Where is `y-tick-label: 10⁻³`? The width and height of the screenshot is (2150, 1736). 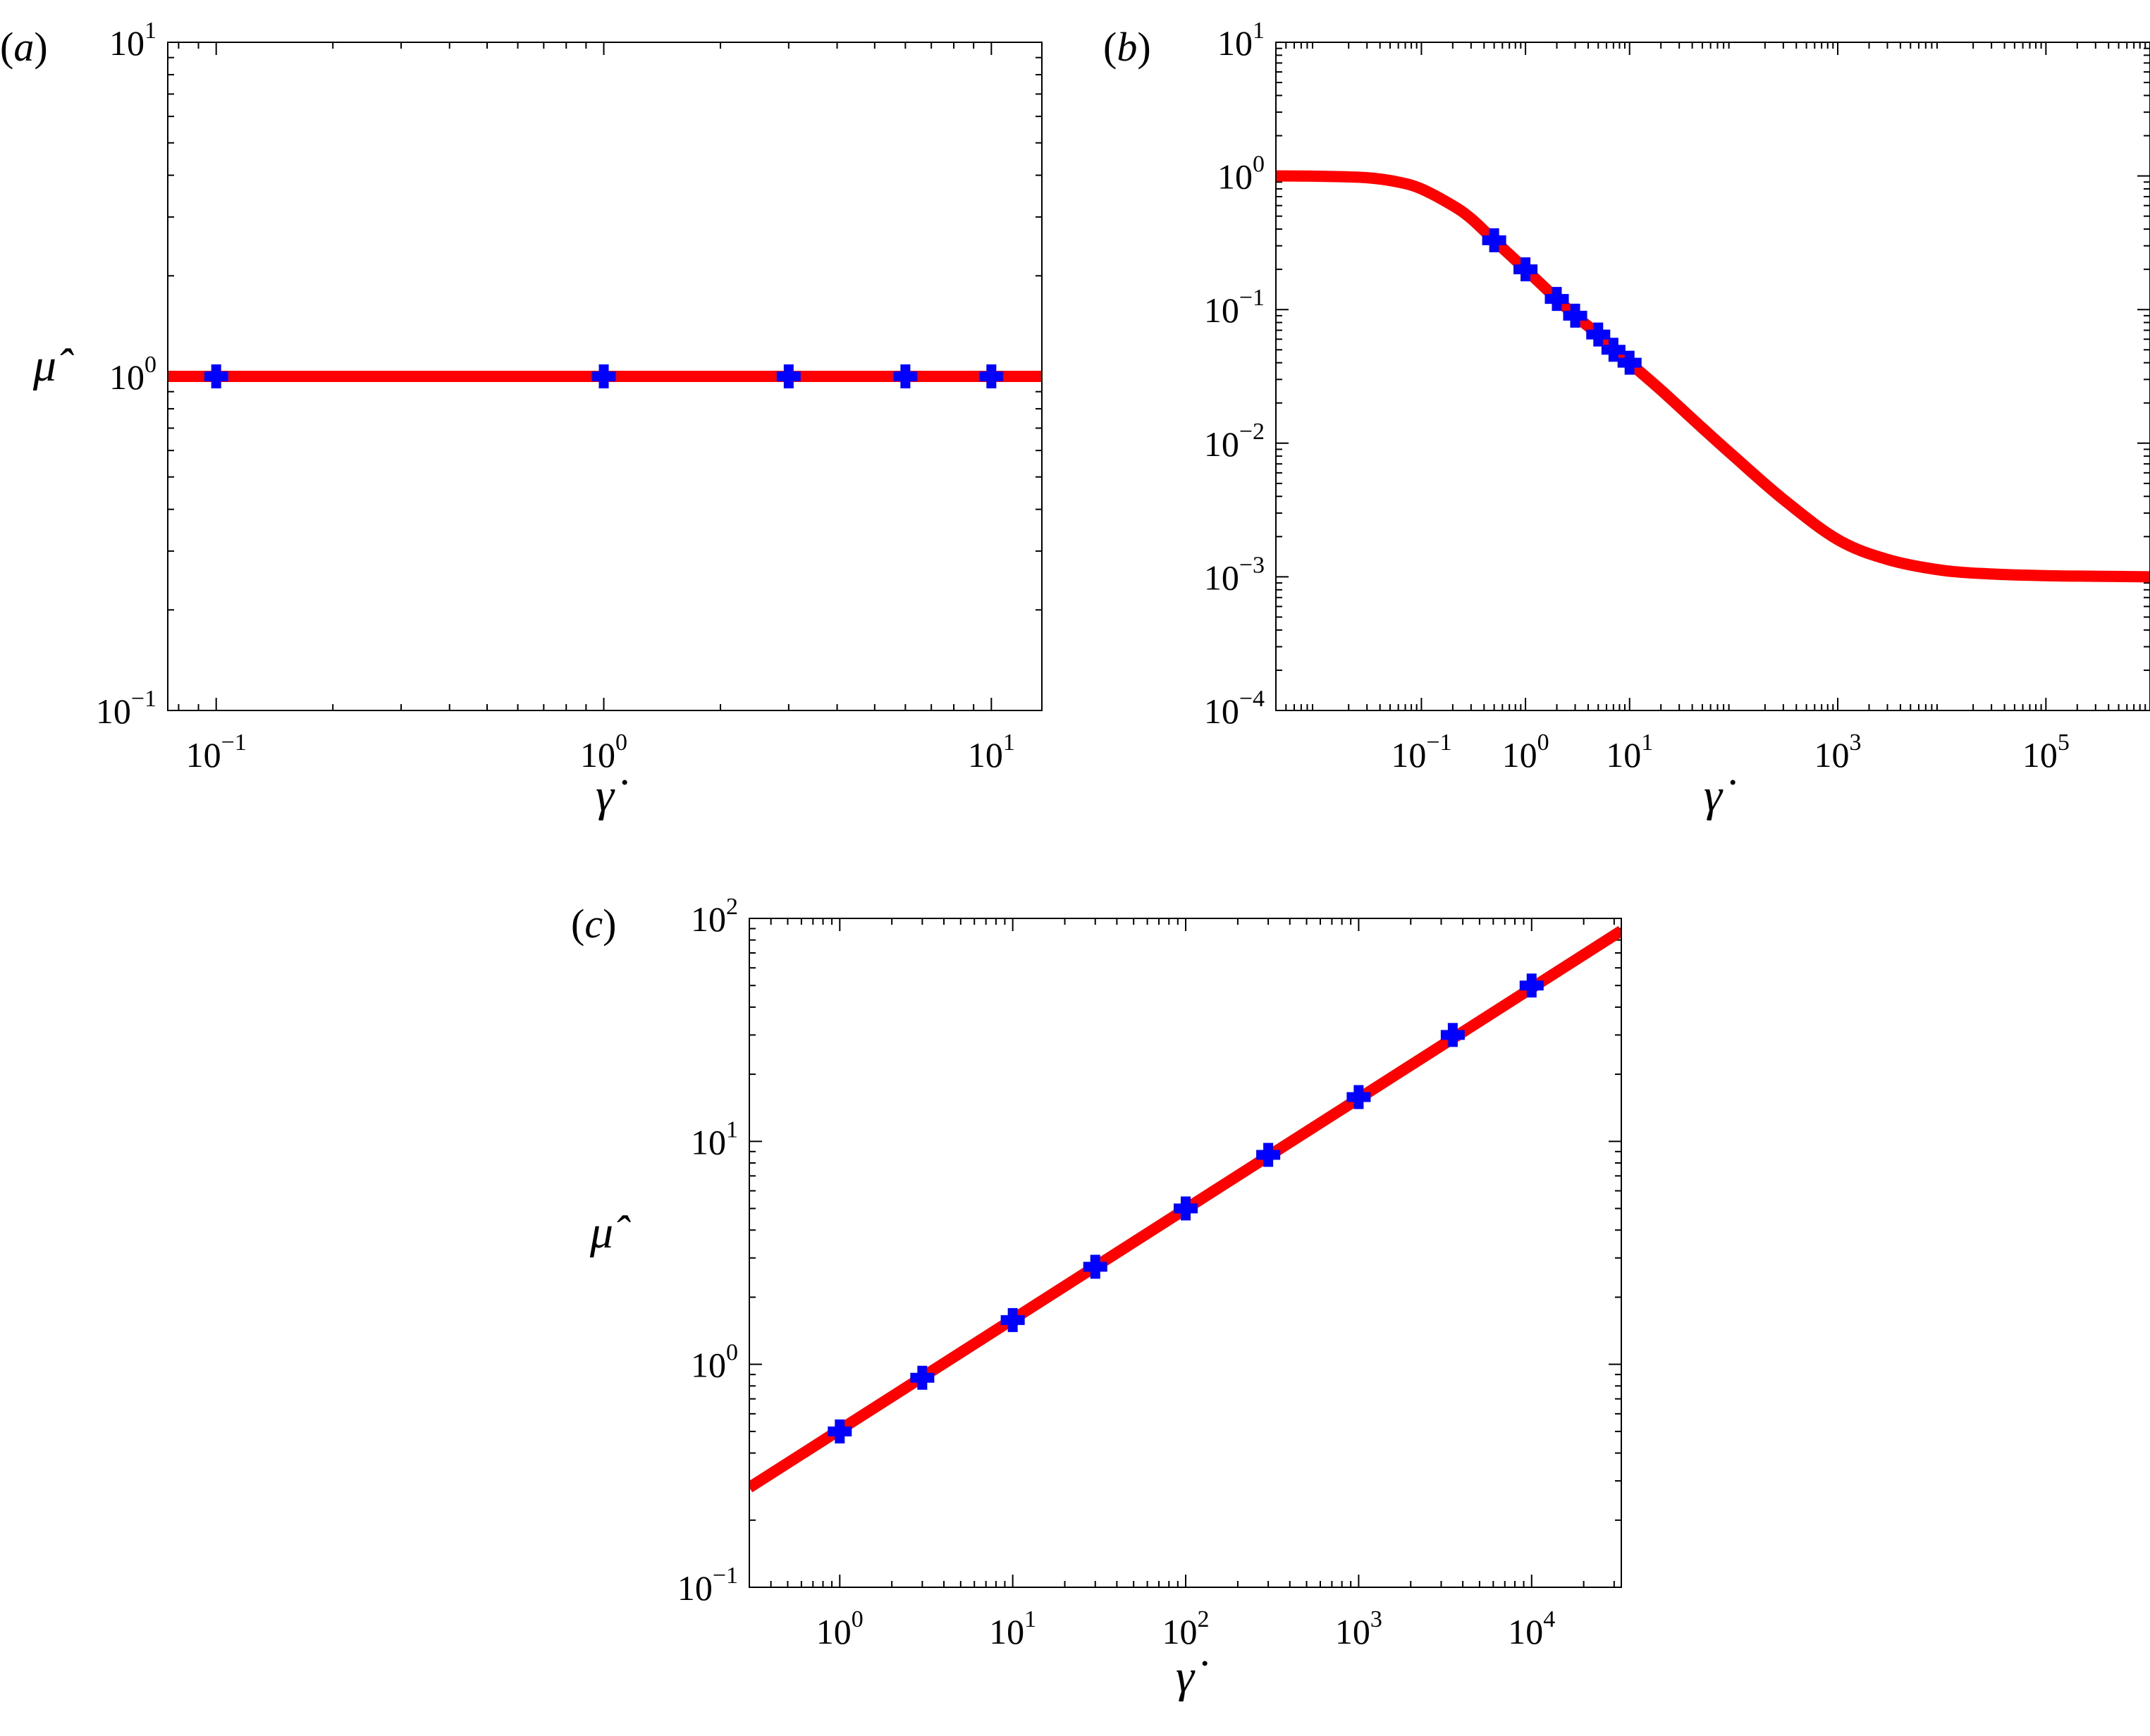
y-tick-label: 10⁻³ is located at coordinates (1234, 574).